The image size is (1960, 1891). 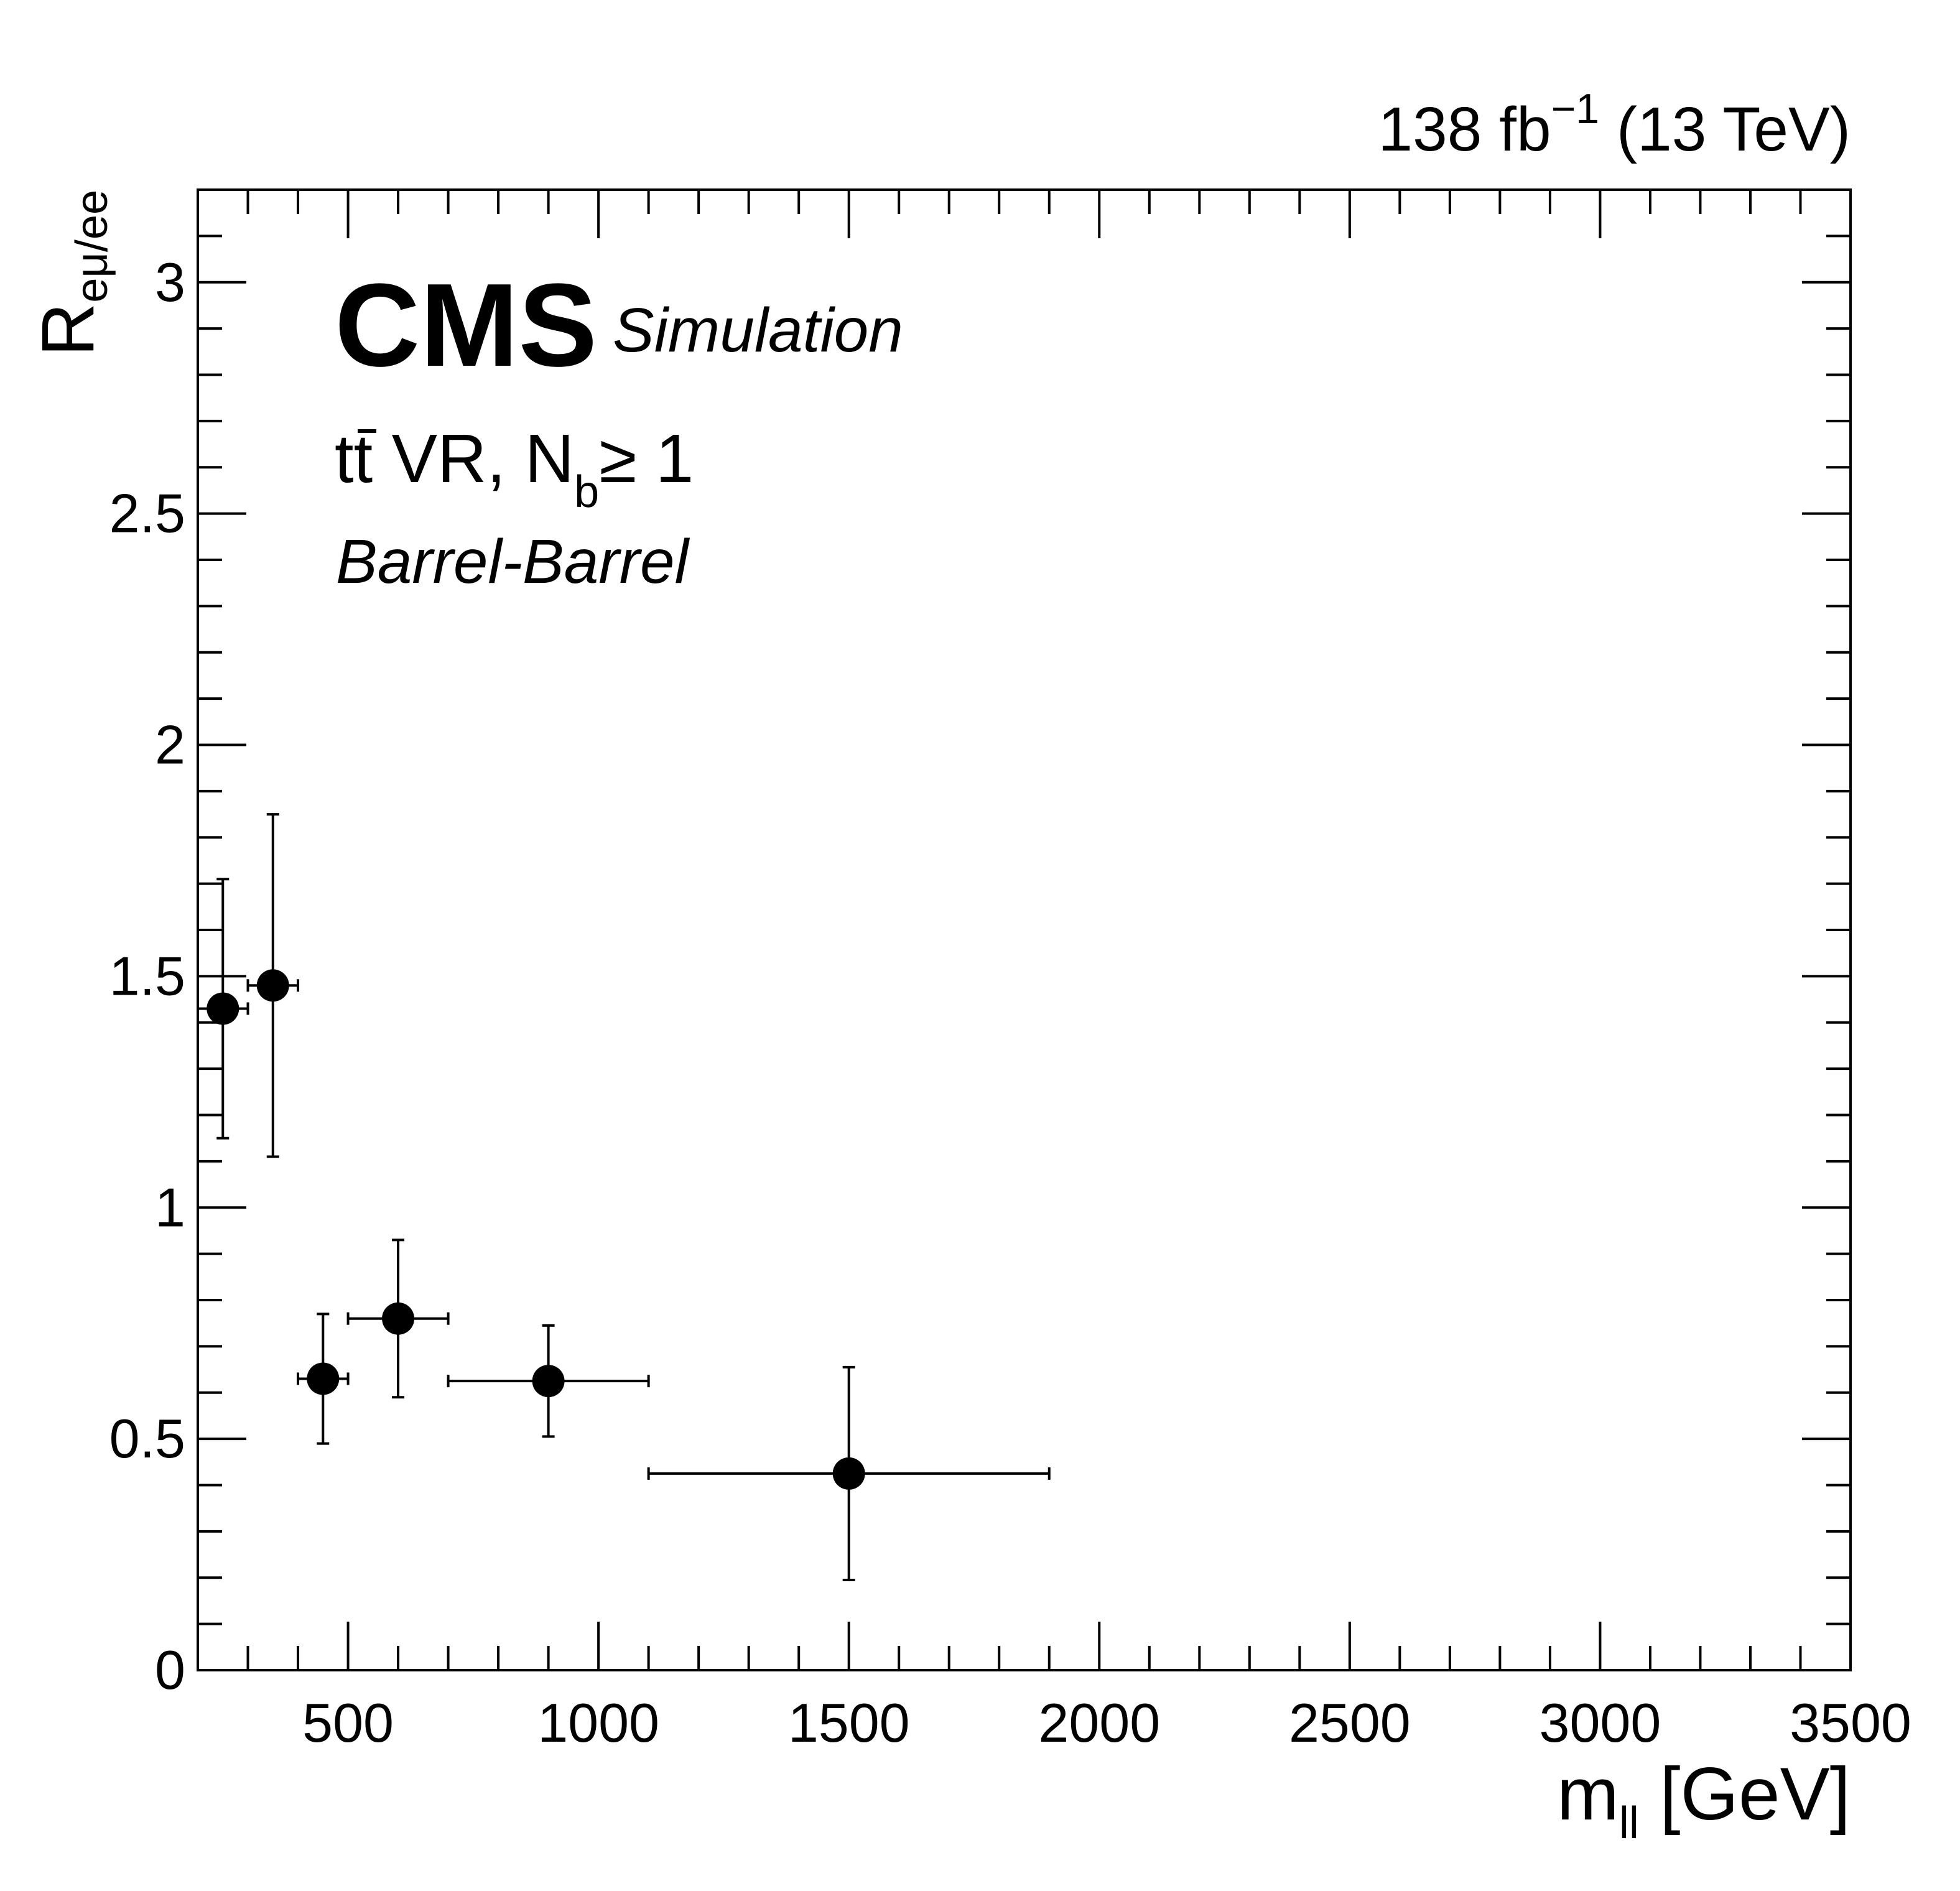 I want to click on x-tick-label: 1000, so click(x=598, y=1723).